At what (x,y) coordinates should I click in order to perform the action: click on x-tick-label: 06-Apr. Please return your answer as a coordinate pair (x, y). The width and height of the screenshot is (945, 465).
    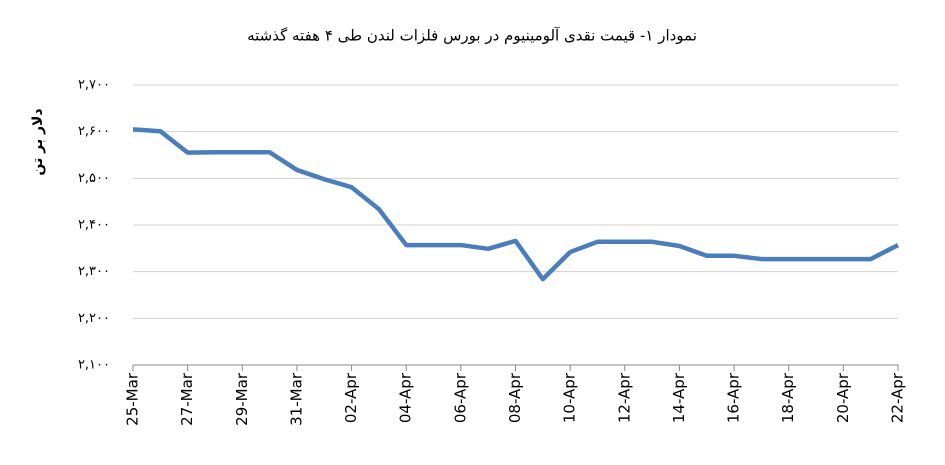
    Looking at the image, I should click on (460, 397).